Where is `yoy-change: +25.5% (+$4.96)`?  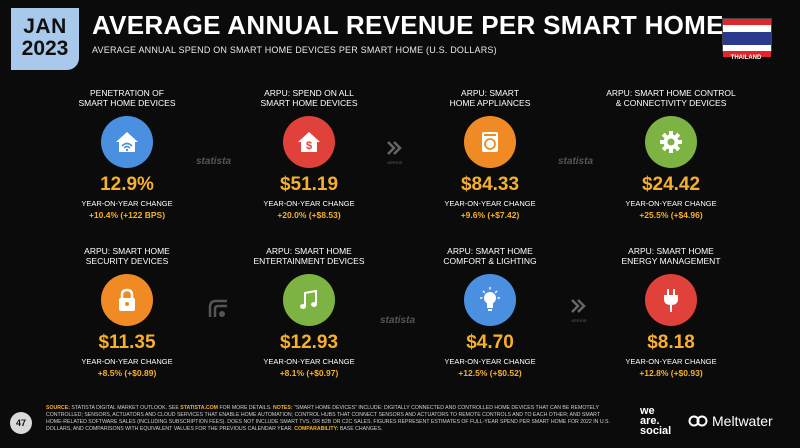
yoy-change: +25.5% (+$4.96) is located at coordinates (671, 215).